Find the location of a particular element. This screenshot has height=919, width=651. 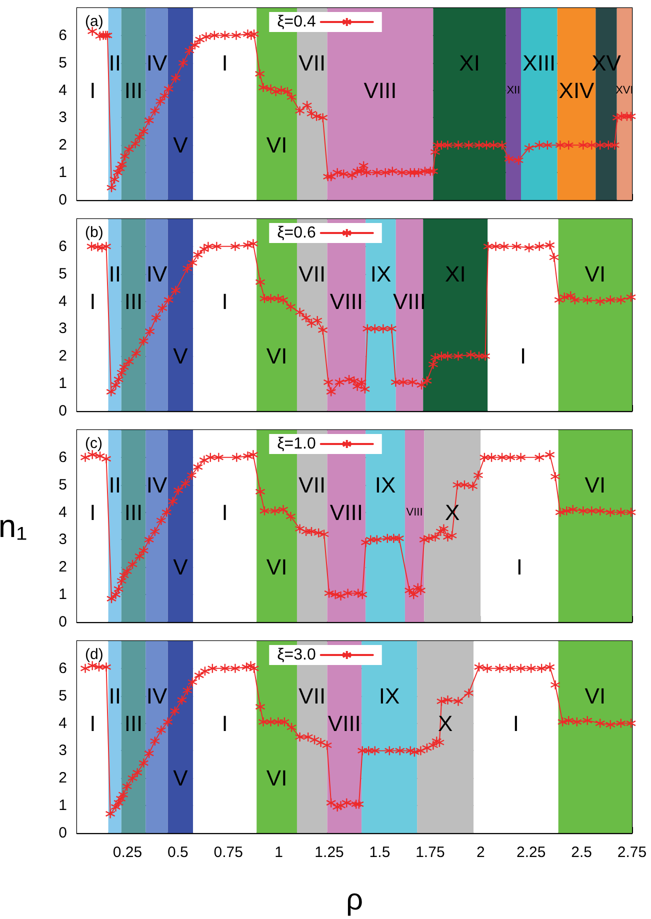

x-tick-label: 2.5 is located at coordinates (581, 852).